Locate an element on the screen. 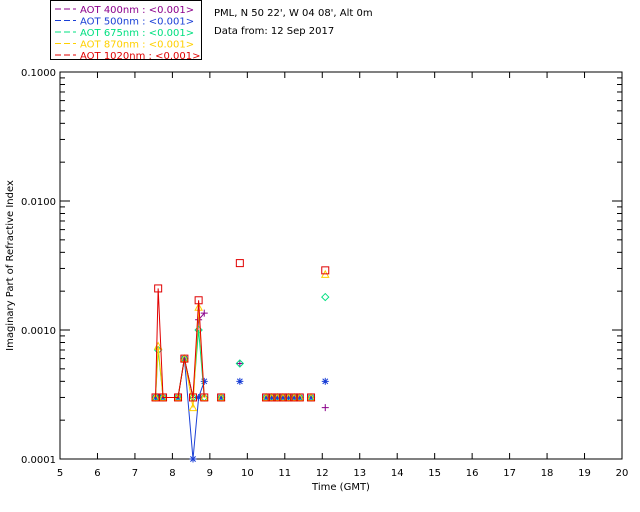 The image size is (640, 512). x-tick-label: 9 is located at coordinates (210, 473).